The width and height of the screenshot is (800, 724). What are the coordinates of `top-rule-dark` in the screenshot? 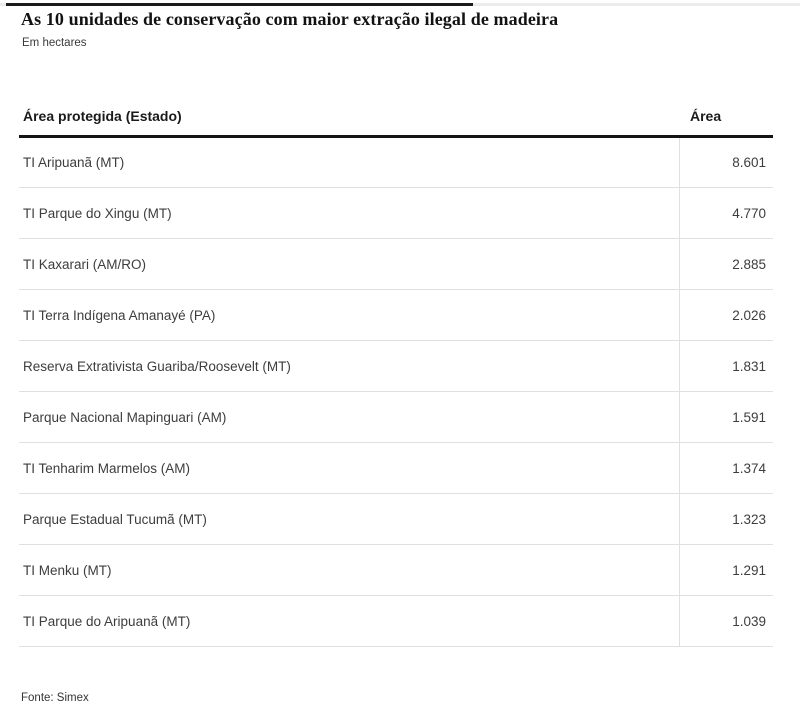 It's located at (239, 4).